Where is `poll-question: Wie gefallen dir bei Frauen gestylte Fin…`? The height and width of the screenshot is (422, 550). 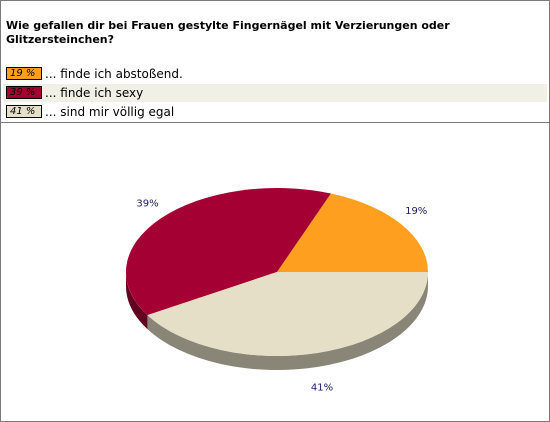 poll-question: Wie gefallen dir bei Frauen gestylte Fin… is located at coordinates (228, 32).